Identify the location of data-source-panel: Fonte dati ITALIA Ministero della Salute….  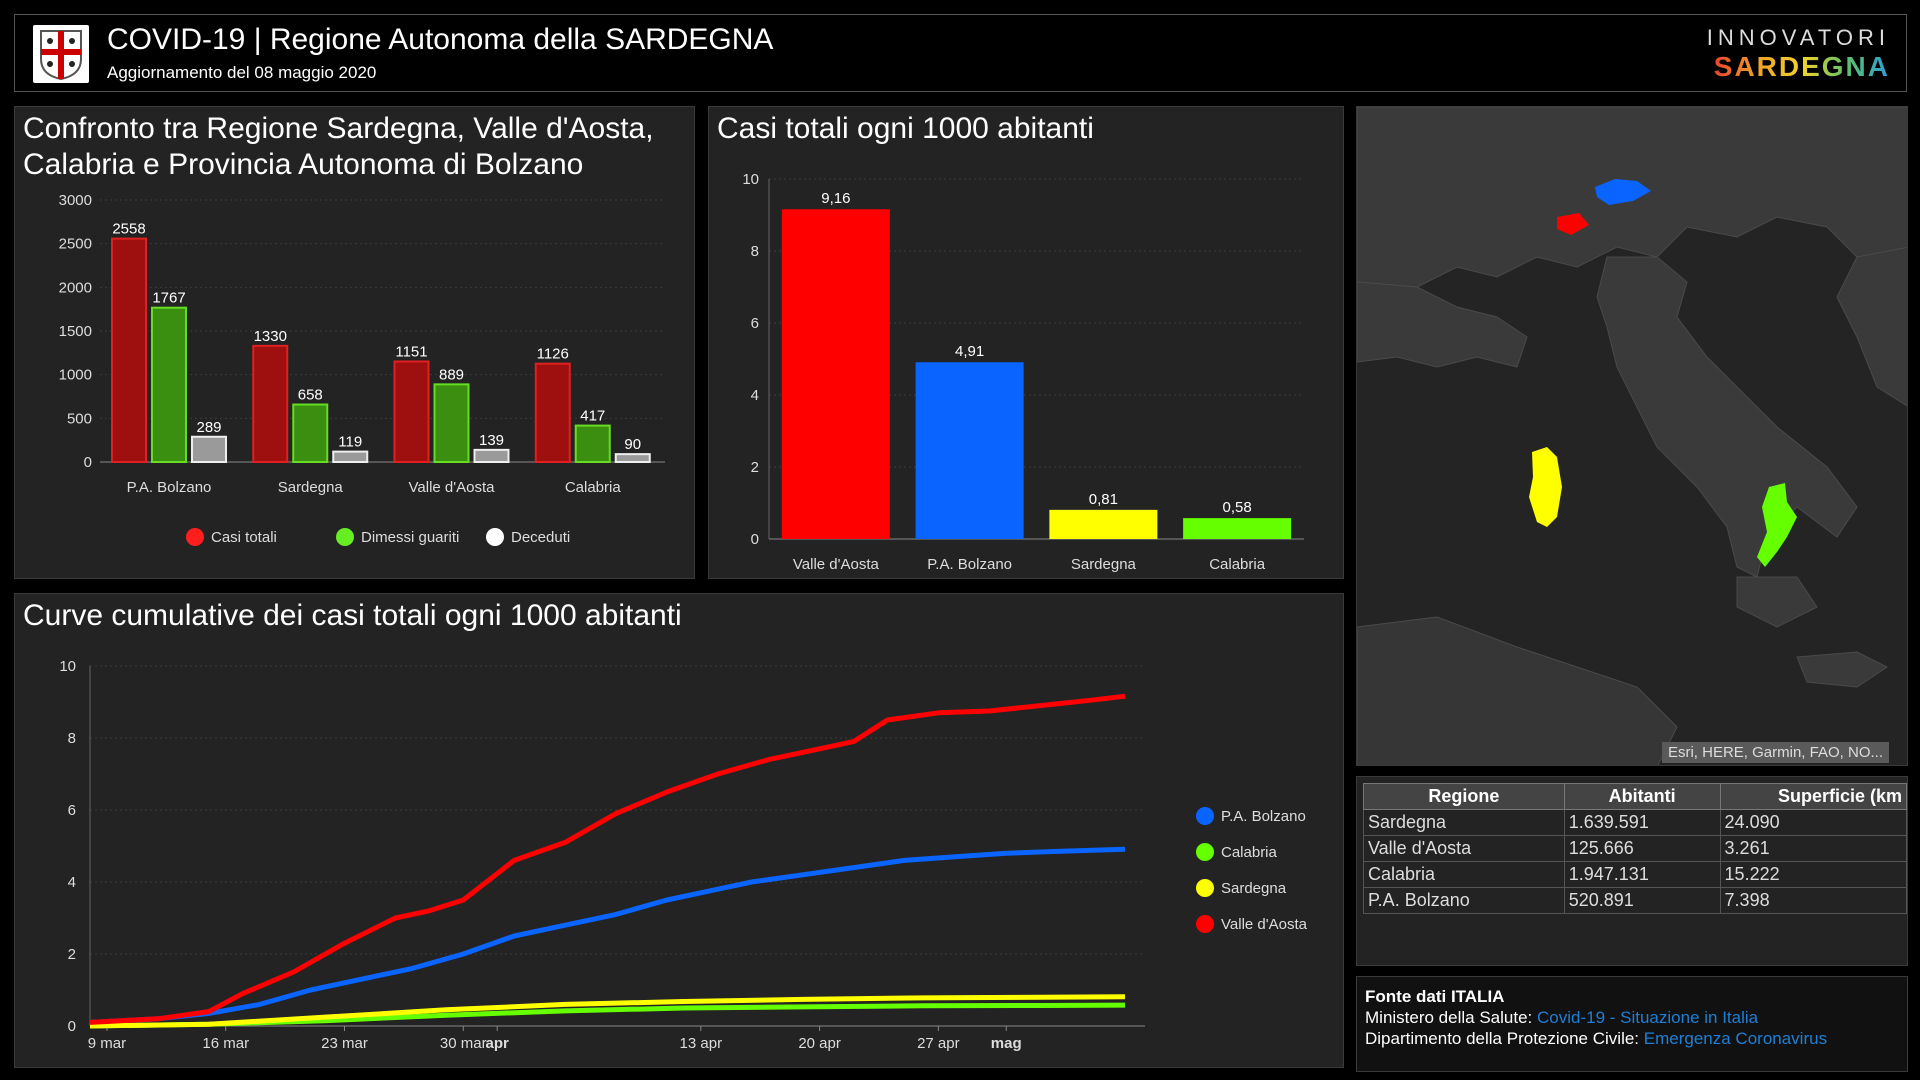
(1632, 1024).